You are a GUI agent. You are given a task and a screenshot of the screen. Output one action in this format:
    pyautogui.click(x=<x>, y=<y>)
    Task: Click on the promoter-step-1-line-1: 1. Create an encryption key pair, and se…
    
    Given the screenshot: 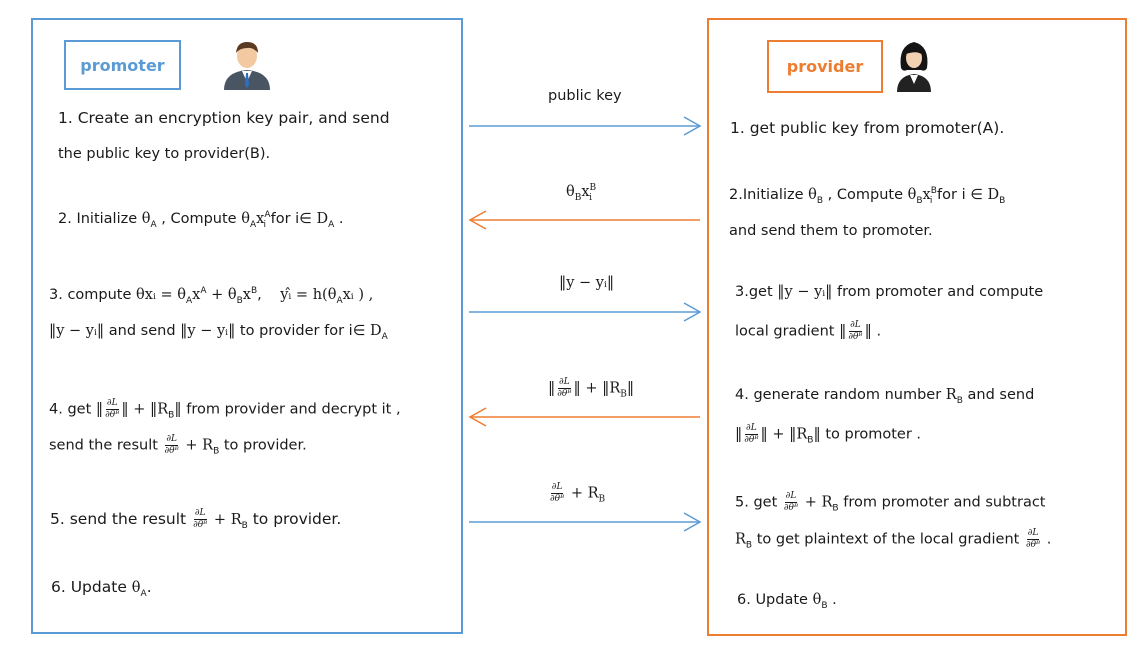 What is the action you would take?
    pyautogui.click(x=224, y=118)
    